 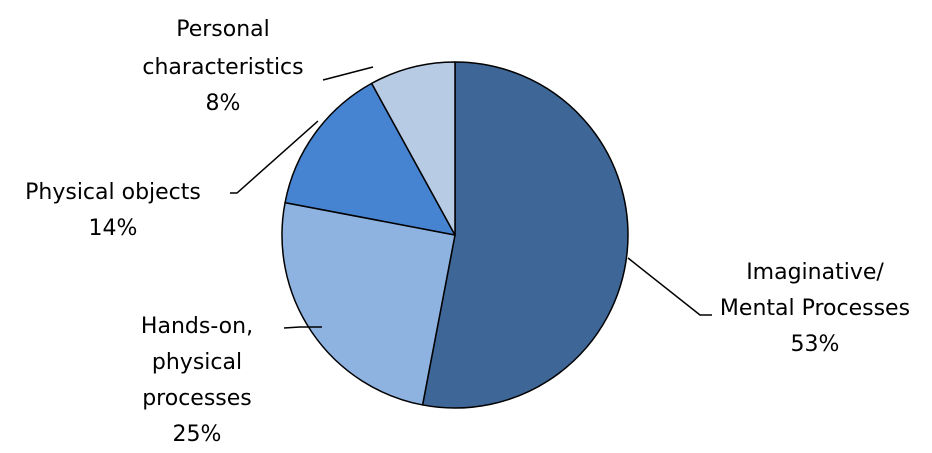 I want to click on leader-line-imaginative, so click(x=669, y=286).